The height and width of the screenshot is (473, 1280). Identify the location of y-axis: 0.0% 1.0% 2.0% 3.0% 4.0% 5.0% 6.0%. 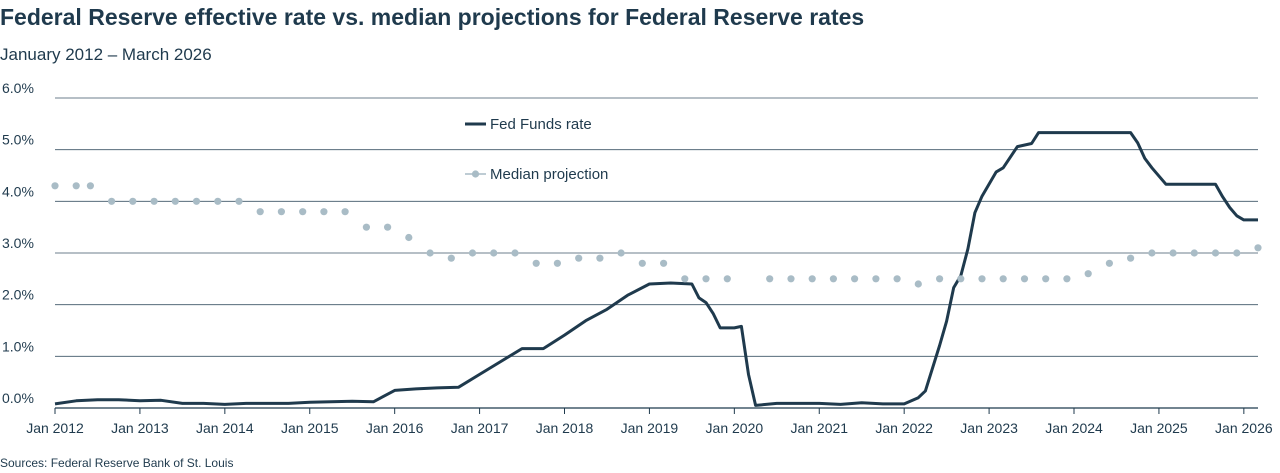
(18, 243).